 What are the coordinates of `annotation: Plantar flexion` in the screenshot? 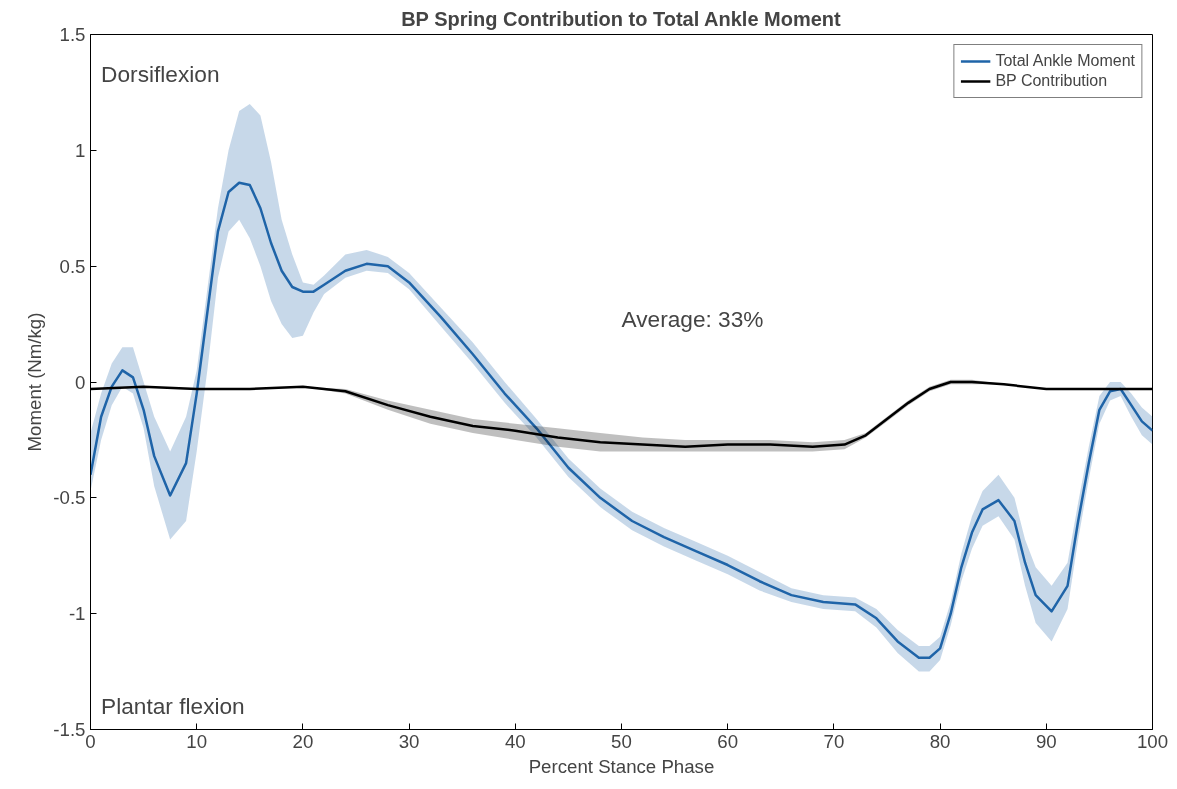 It's located at (173, 706).